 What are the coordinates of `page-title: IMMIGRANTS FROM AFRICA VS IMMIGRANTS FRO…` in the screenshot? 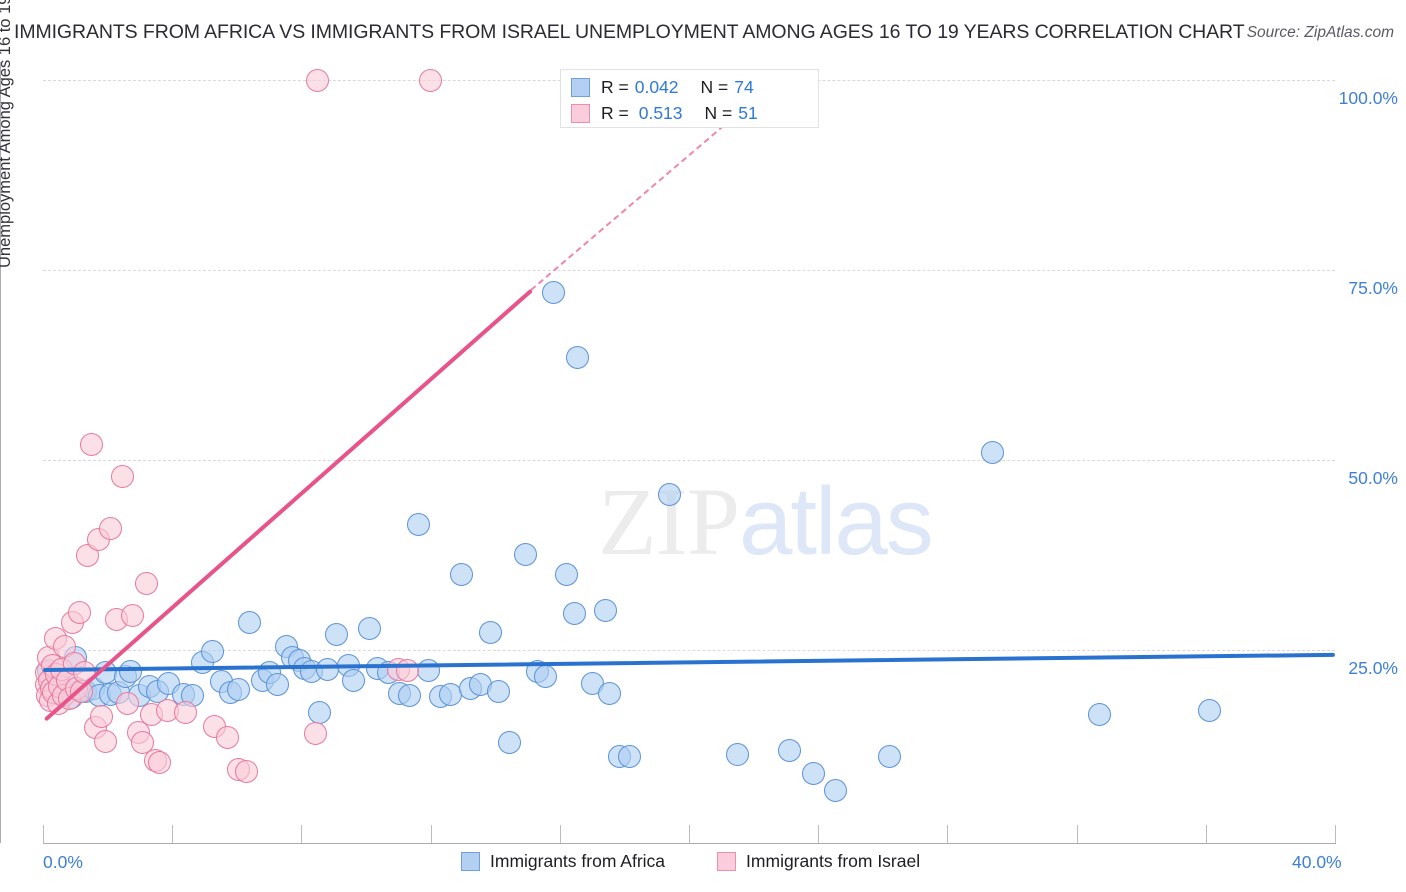 It's located at (629, 32).